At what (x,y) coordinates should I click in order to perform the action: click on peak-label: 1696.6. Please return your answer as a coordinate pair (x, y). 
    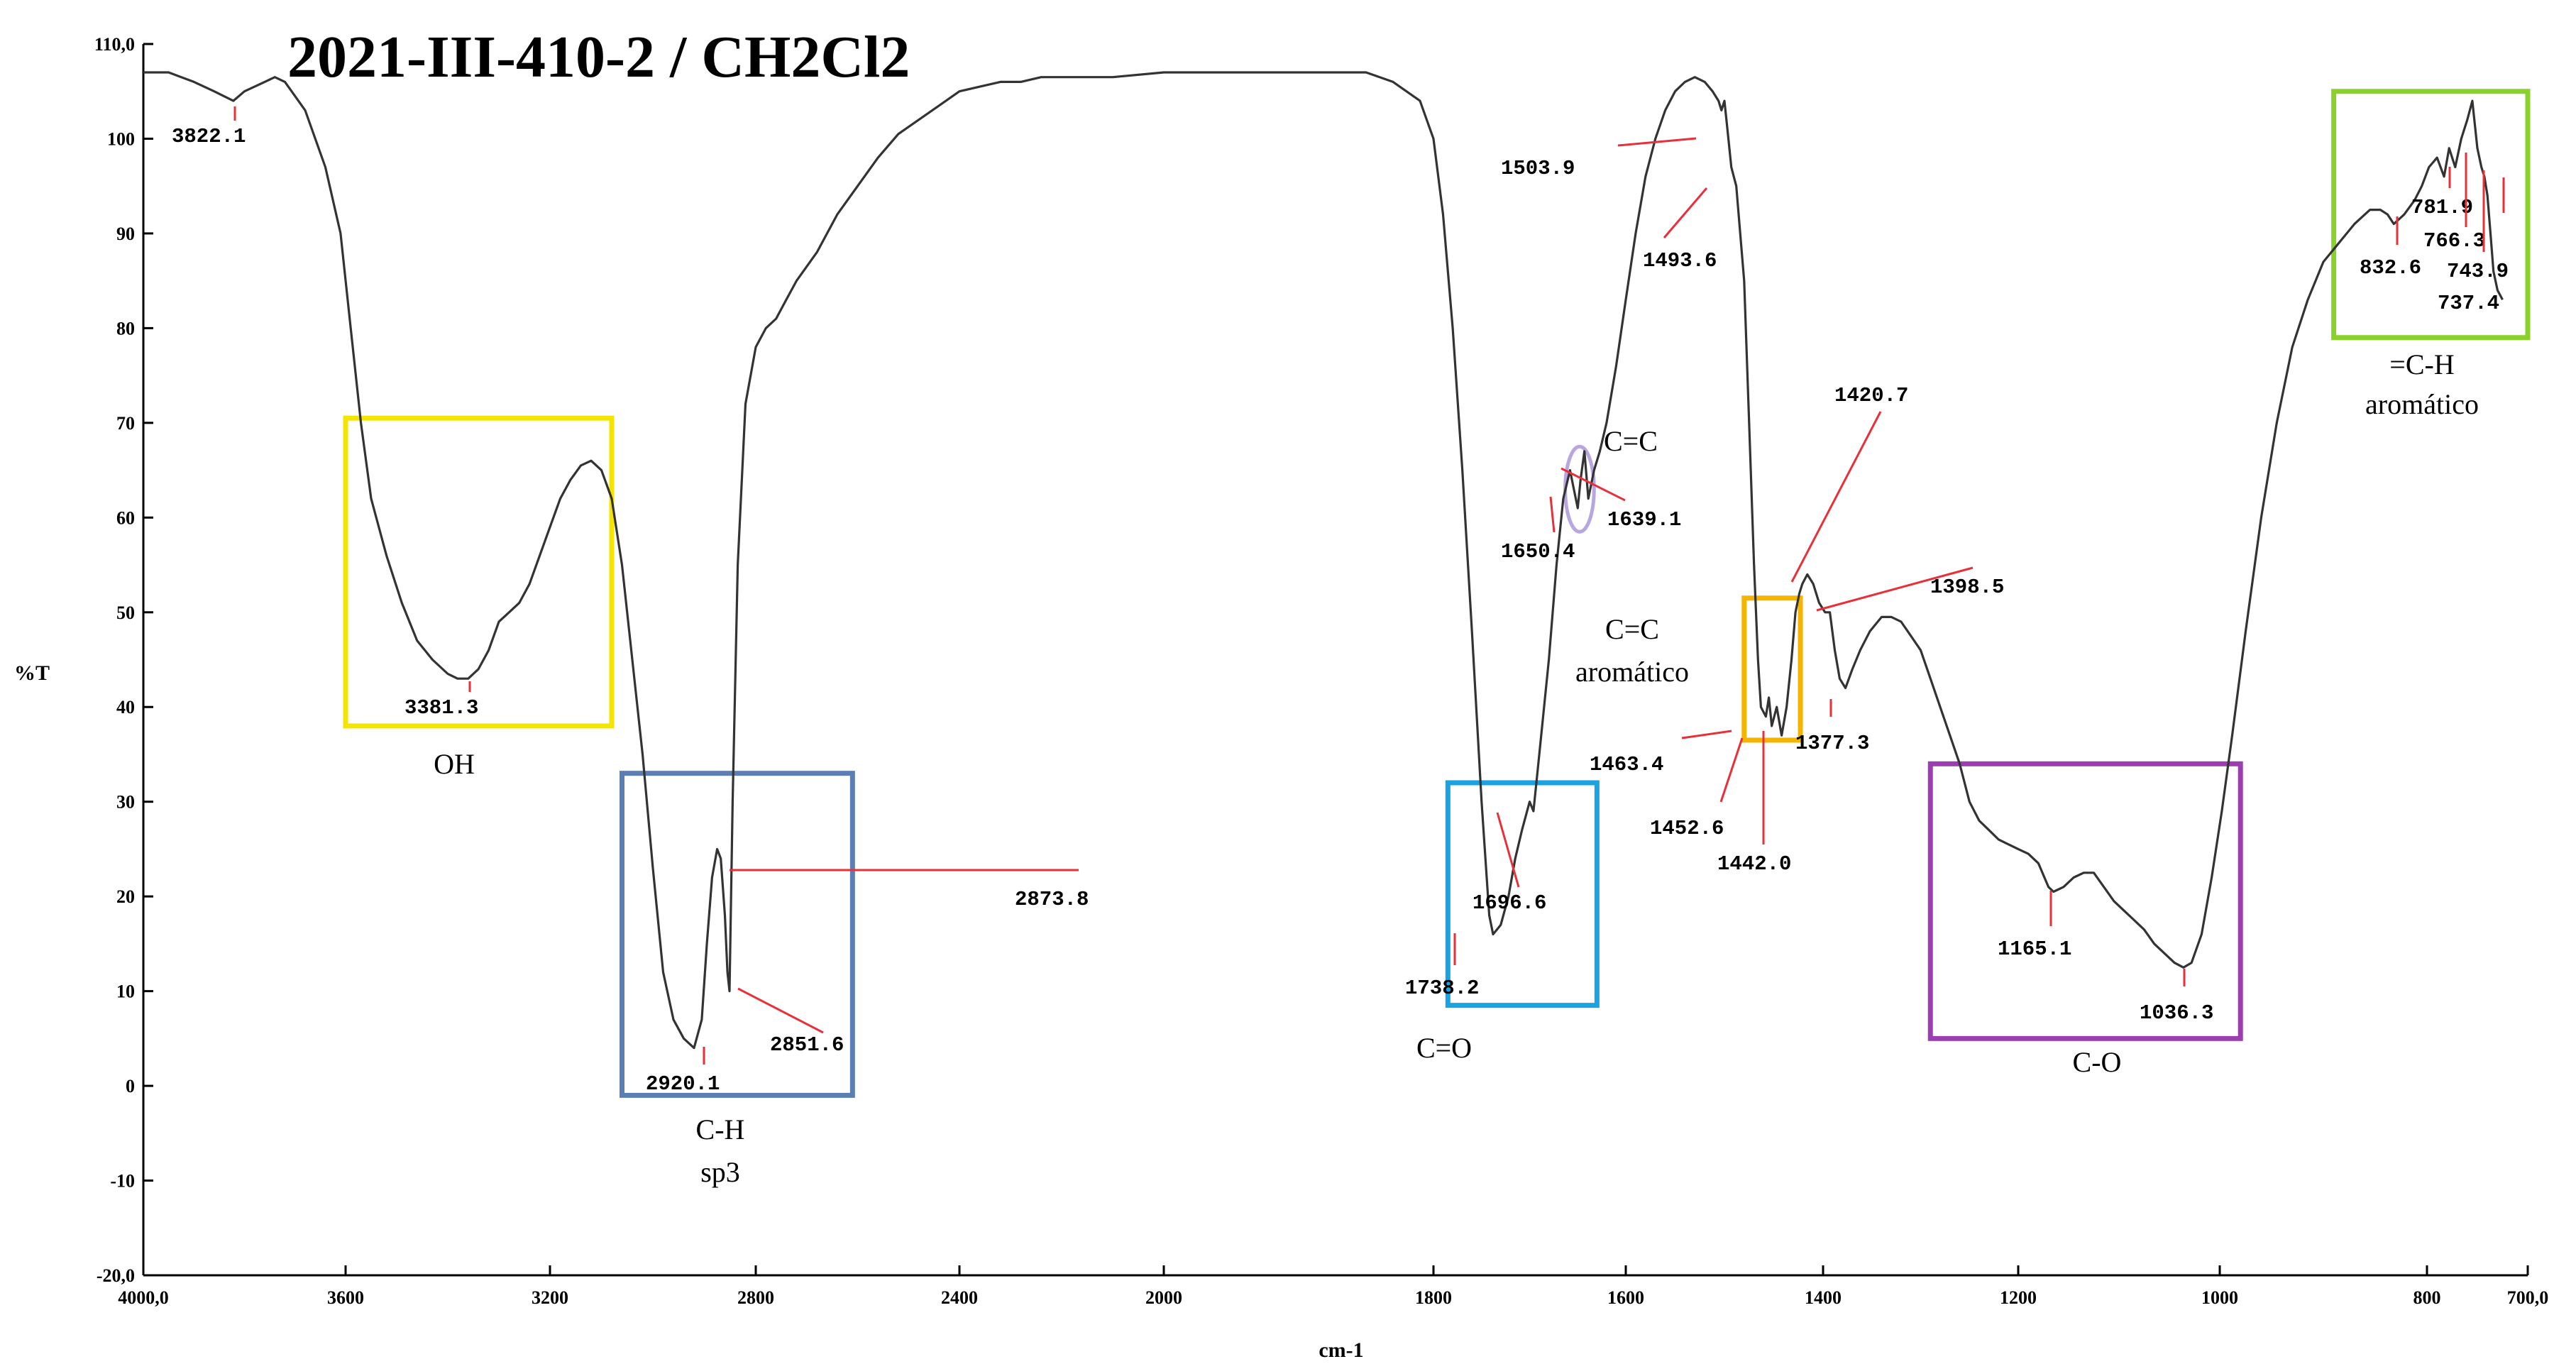
    Looking at the image, I should click on (1509, 903).